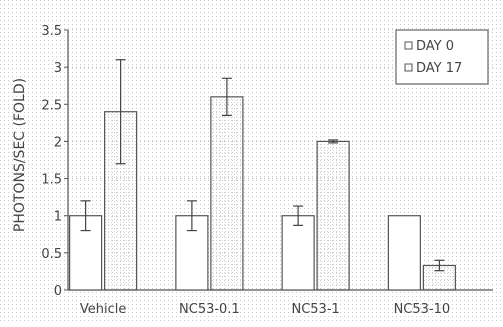 This screenshot has height=327, width=503. I want to click on legend-box, so click(442, 57).